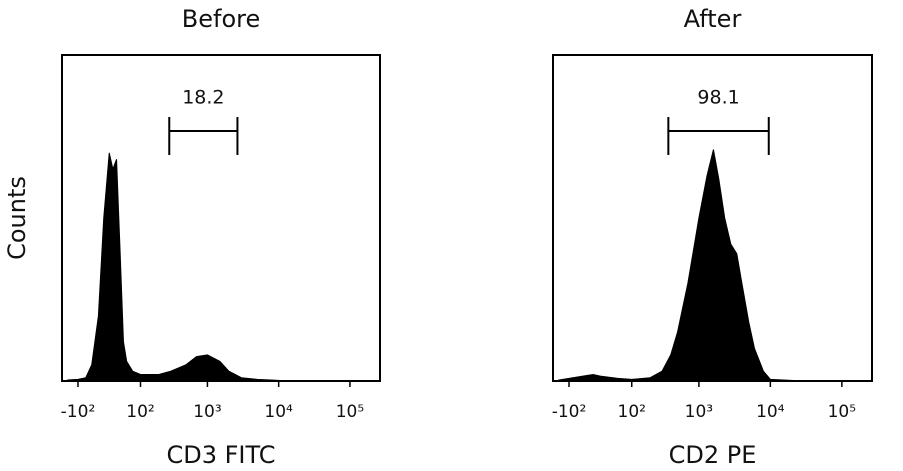 The height and width of the screenshot is (471, 903). Describe the element at coordinates (220, 455) in the screenshot. I see `x-axis-label: CD3 FITC` at that location.